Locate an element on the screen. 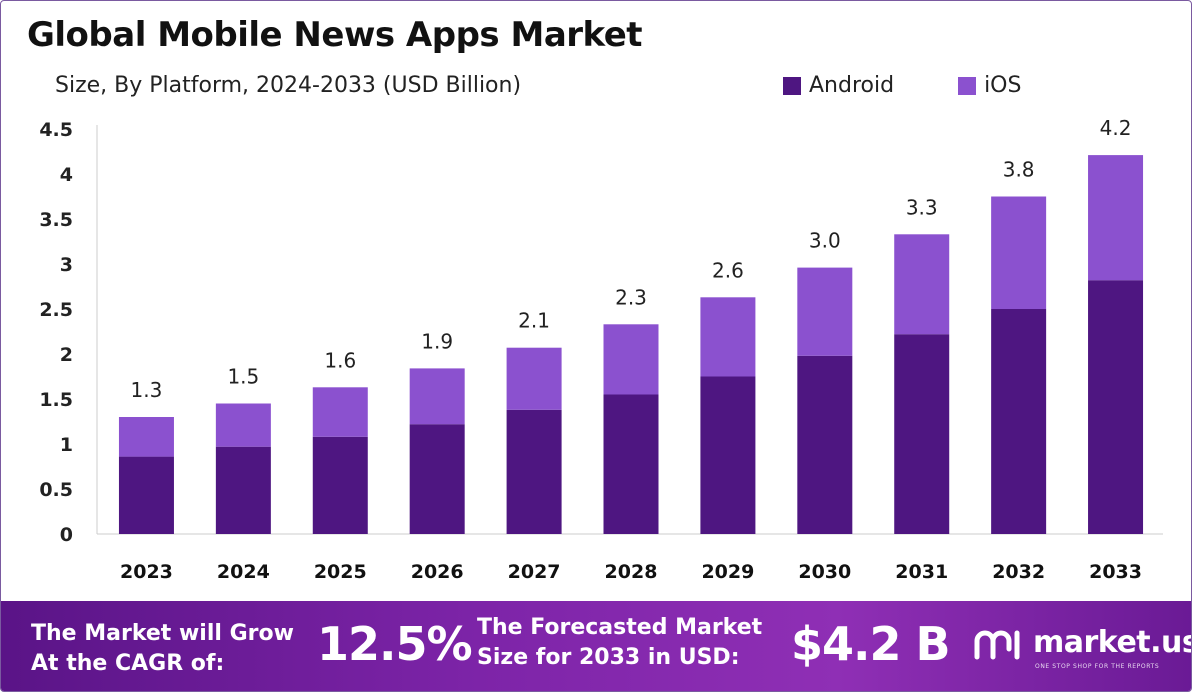 The height and width of the screenshot is (694, 1194). bar-ios-2033 is located at coordinates (1116, 218).